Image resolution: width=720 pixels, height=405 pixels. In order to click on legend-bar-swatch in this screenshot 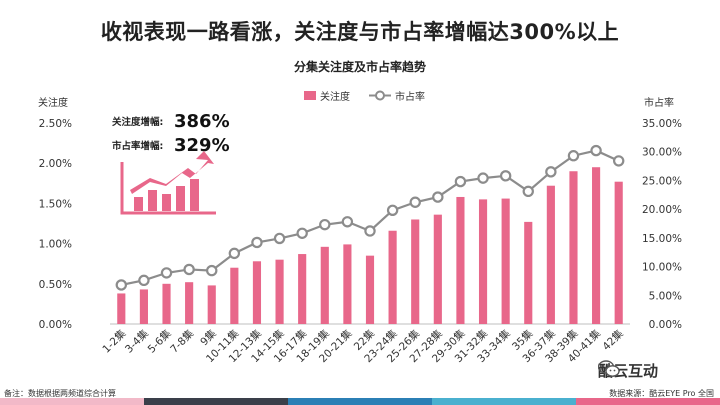, I will do `click(310, 95)`.